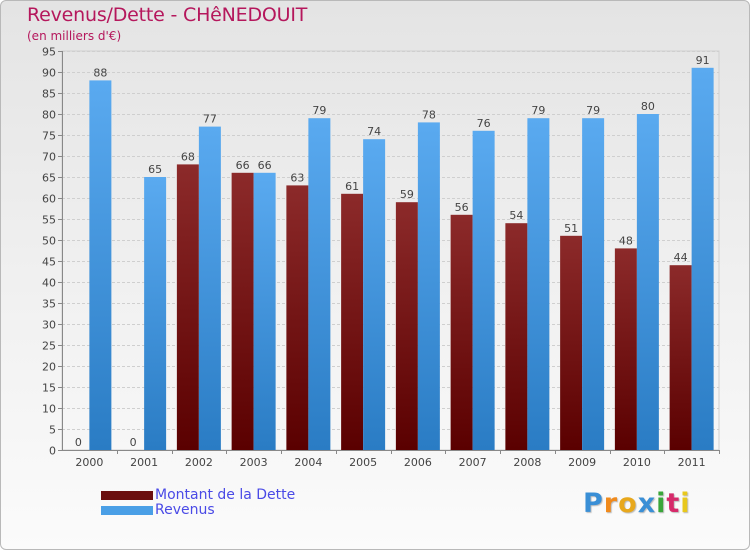 This screenshot has width=750, height=550. What do you see at coordinates (516, 215) in the screenshot?
I see `data-label-dette: 54` at bounding box center [516, 215].